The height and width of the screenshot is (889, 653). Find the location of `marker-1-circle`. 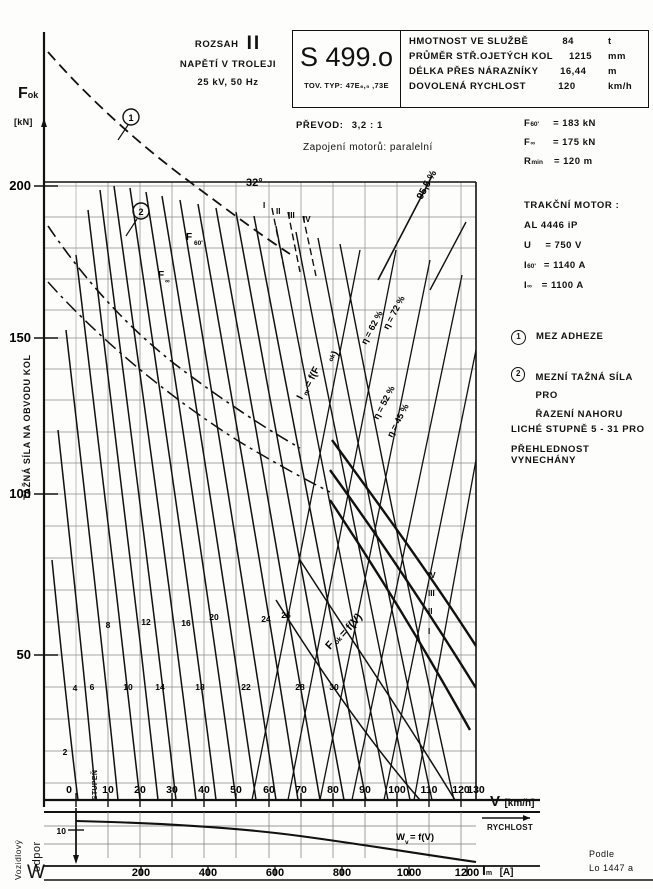

marker-1-circle is located at coordinates (131, 117).